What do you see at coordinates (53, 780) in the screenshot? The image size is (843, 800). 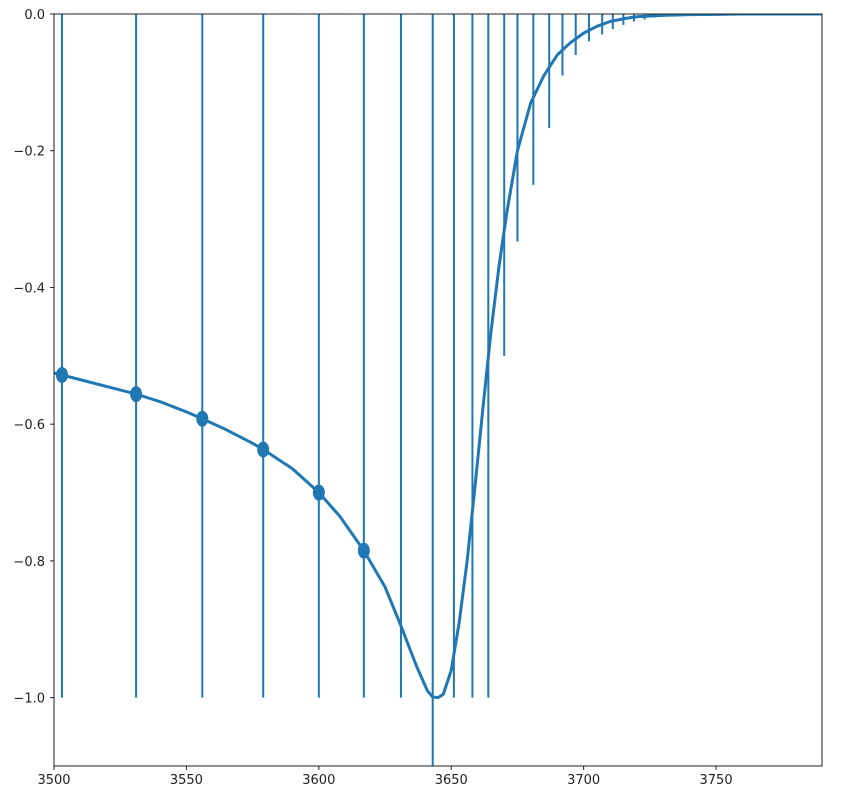 I see `x-tick-label-0: 3500` at bounding box center [53, 780].